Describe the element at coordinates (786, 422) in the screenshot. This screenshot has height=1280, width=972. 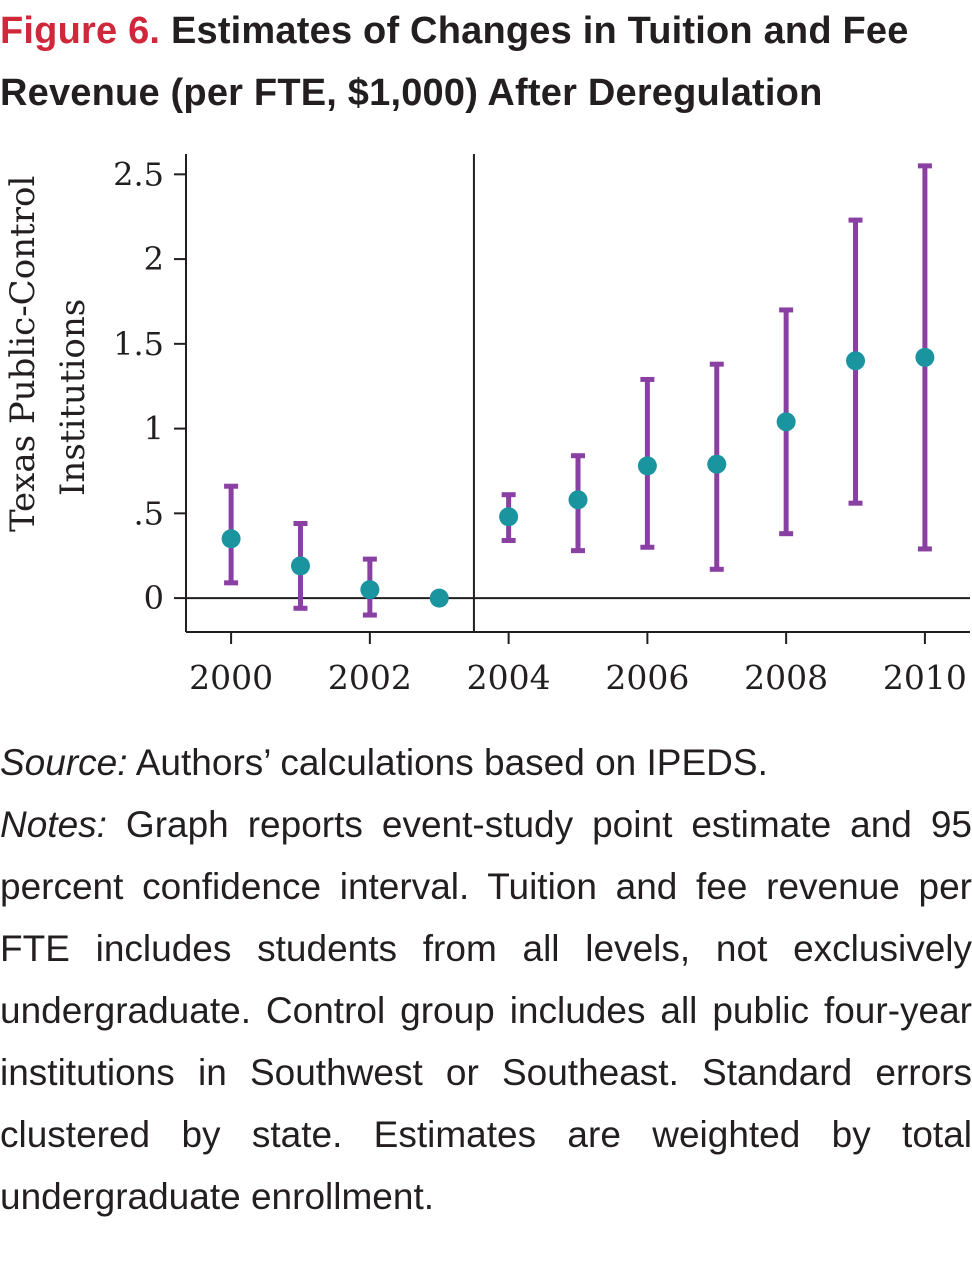
I see `point-estimate-2008` at that location.